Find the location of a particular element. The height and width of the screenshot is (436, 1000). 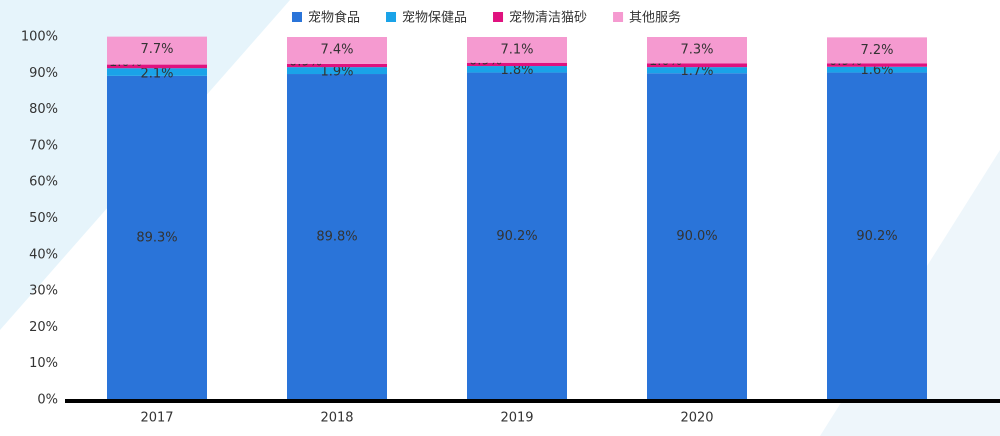

value-label: 1.7% is located at coordinates (696, 71).